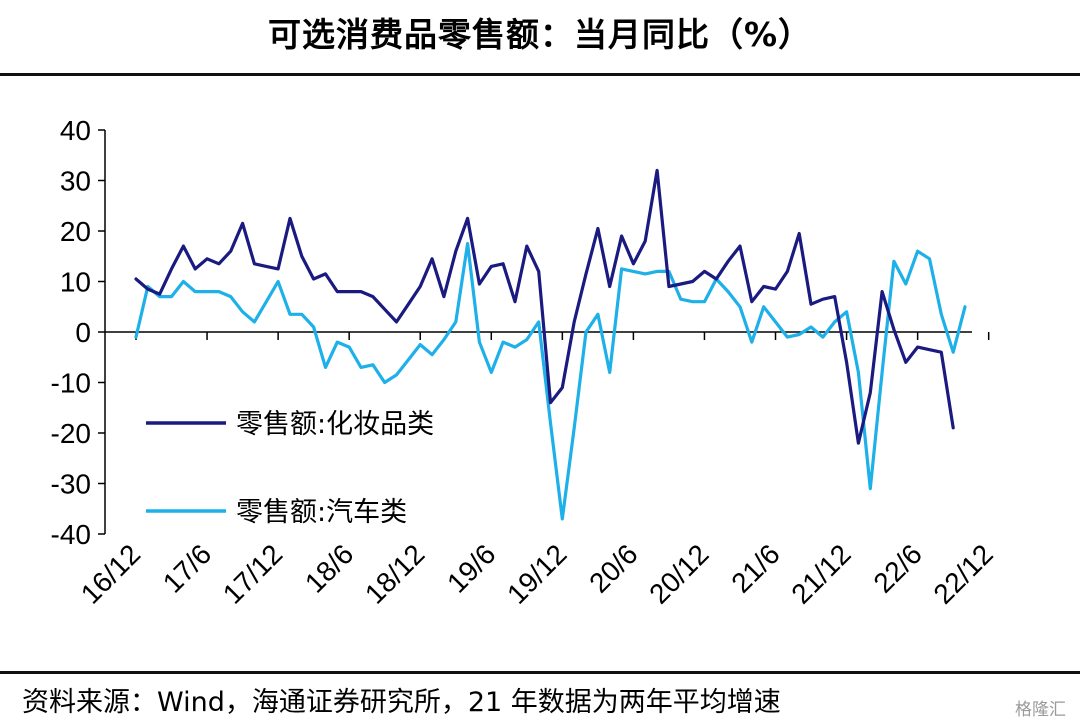 The image size is (1080, 726). Describe the element at coordinates (252, 573) in the screenshot. I see `x-tick-label: 17/12` at that location.